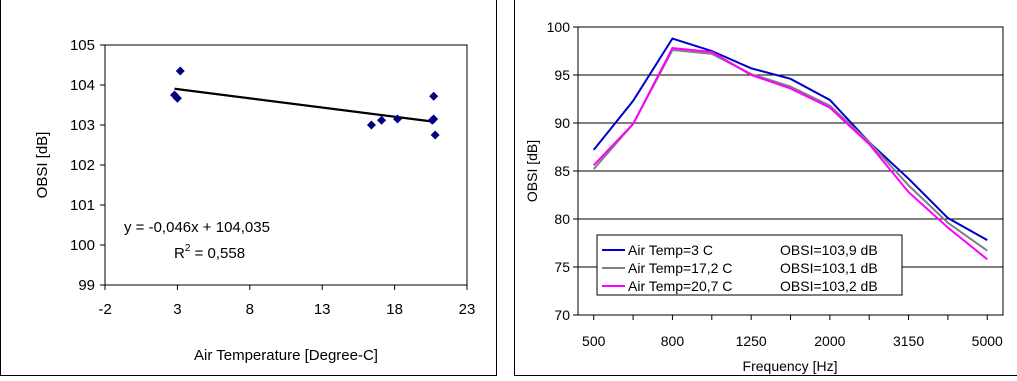  What do you see at coordinates (197, 227) in the screenshot?
I see `scatter-equation: y = -0,046x + 104,035` at bounding box center [197, 227].